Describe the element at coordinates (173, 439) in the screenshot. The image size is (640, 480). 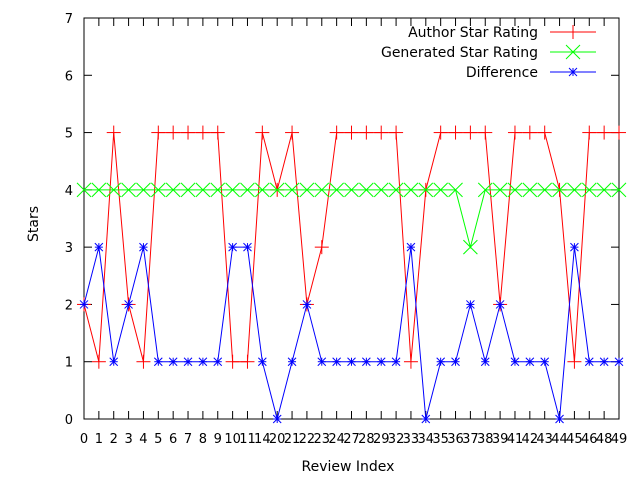
I see `x-tick-label: 6` at that location.